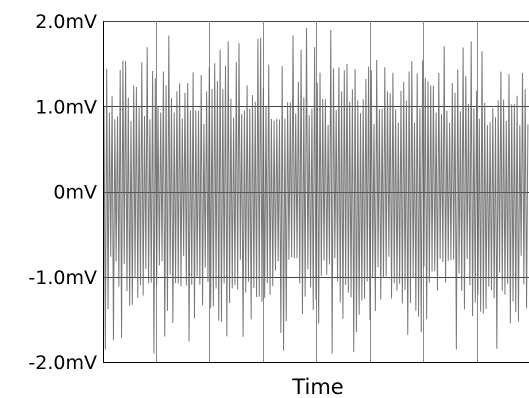  Describe the element at coordinates (62, 363) in the screenshot. I see `y-tick-label-neg2mv: -2.0mV` at that location.